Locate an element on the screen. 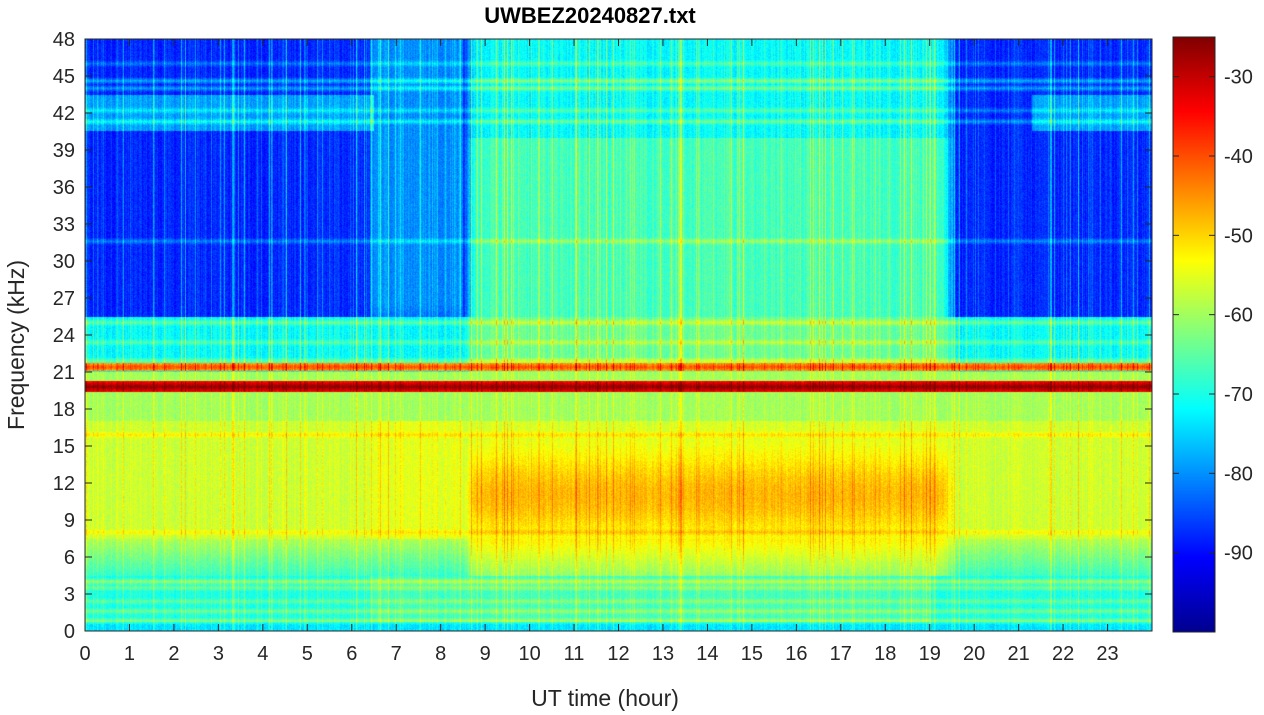 Image resolution: width=1264 pixels, height=715 pixels. x-axis-label: UT time (hour) is located at coordinates (605, 698).